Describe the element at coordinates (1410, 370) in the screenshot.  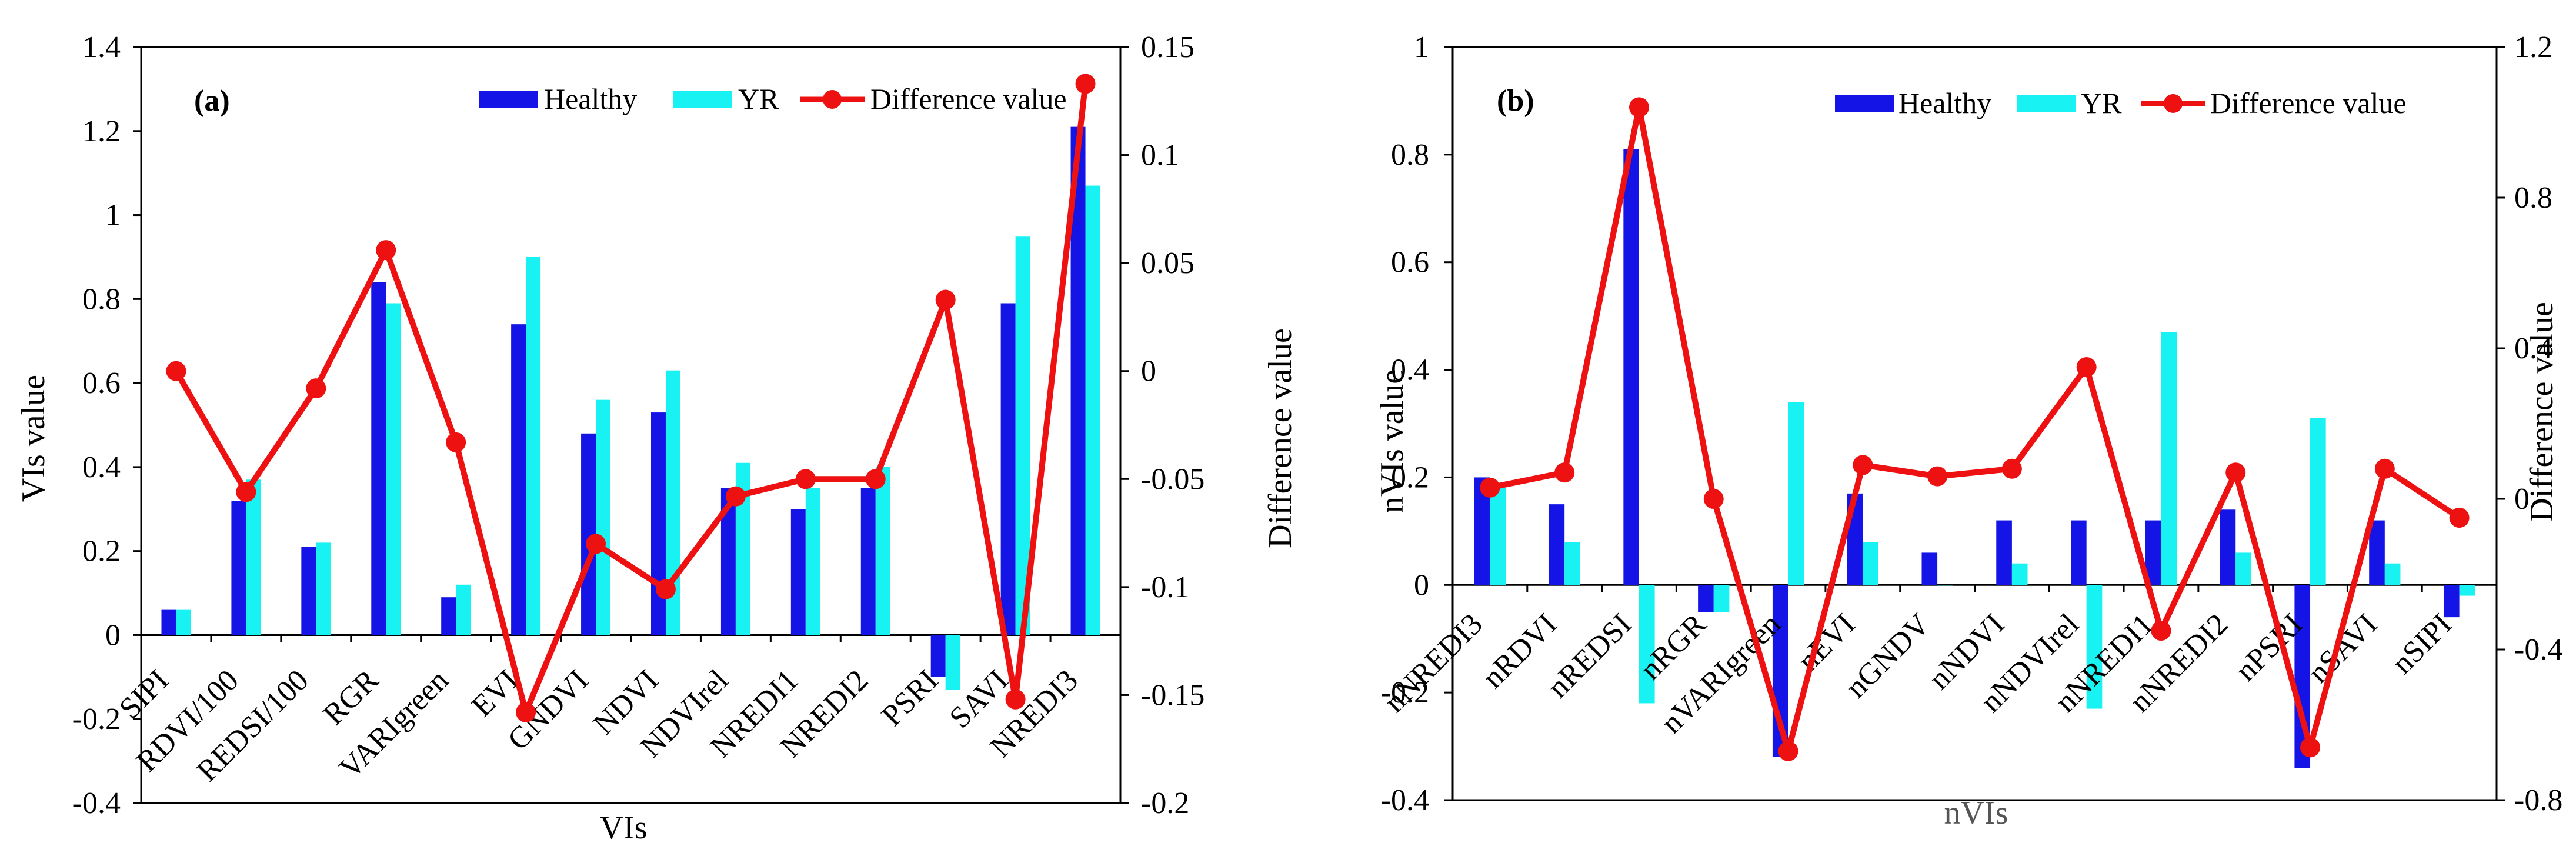
I see `y-tick-label-b: 0.4` at that location.